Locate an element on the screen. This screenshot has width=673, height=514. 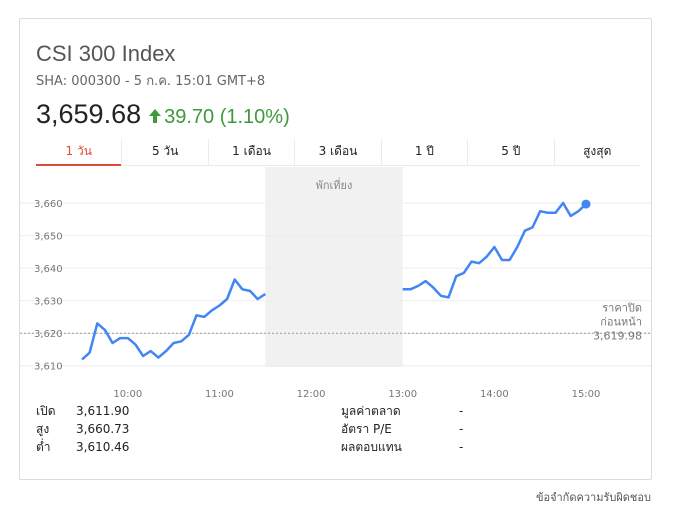
stat-value-high: 3,660.73 is located at coordinates (103, 429).